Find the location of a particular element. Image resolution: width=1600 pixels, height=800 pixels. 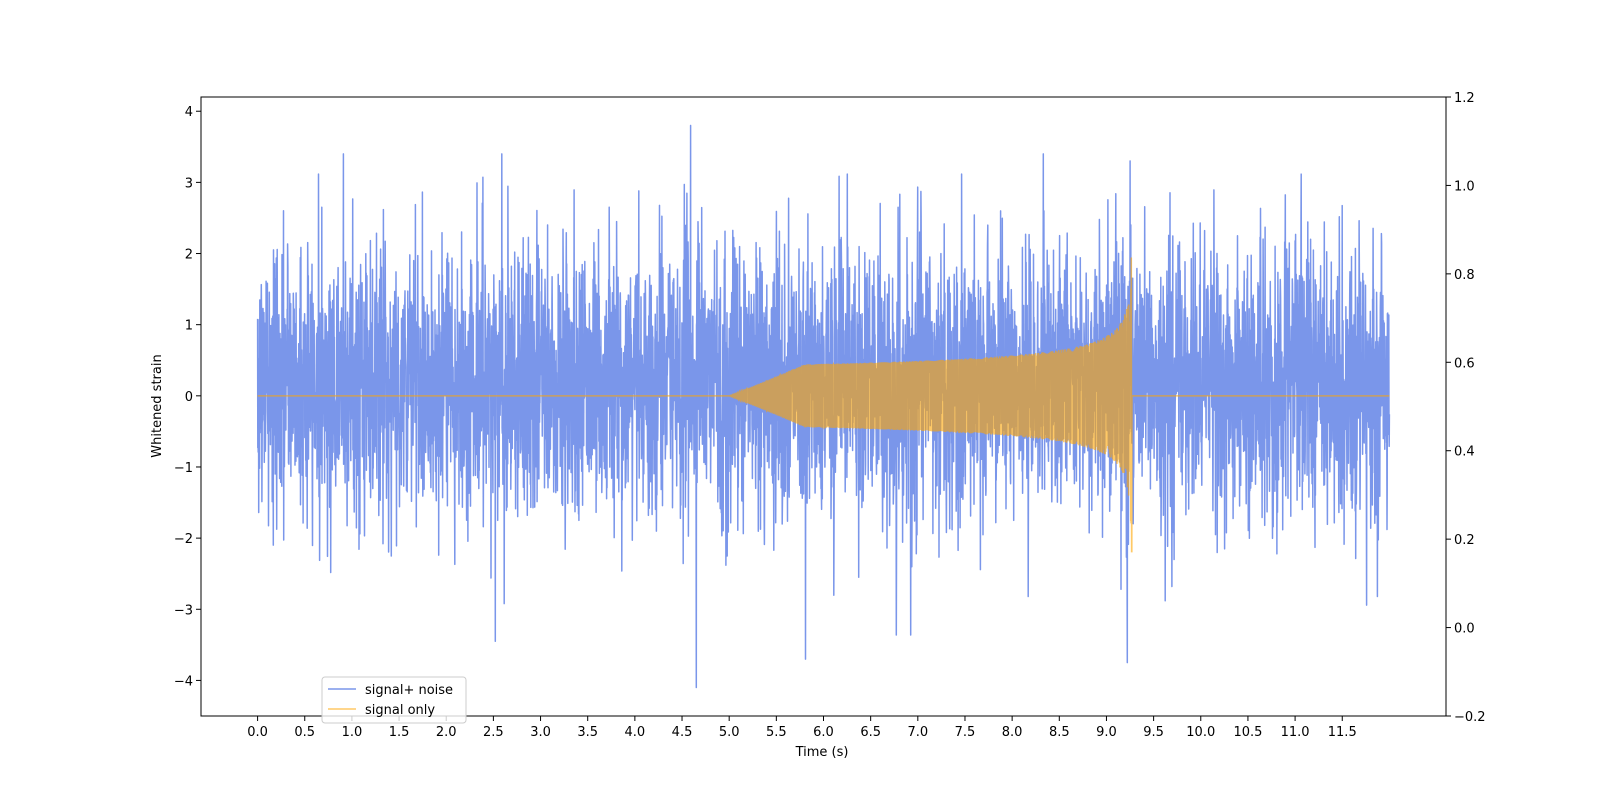

x-tick-label: 1.5 is located at coordinates (399, 732).